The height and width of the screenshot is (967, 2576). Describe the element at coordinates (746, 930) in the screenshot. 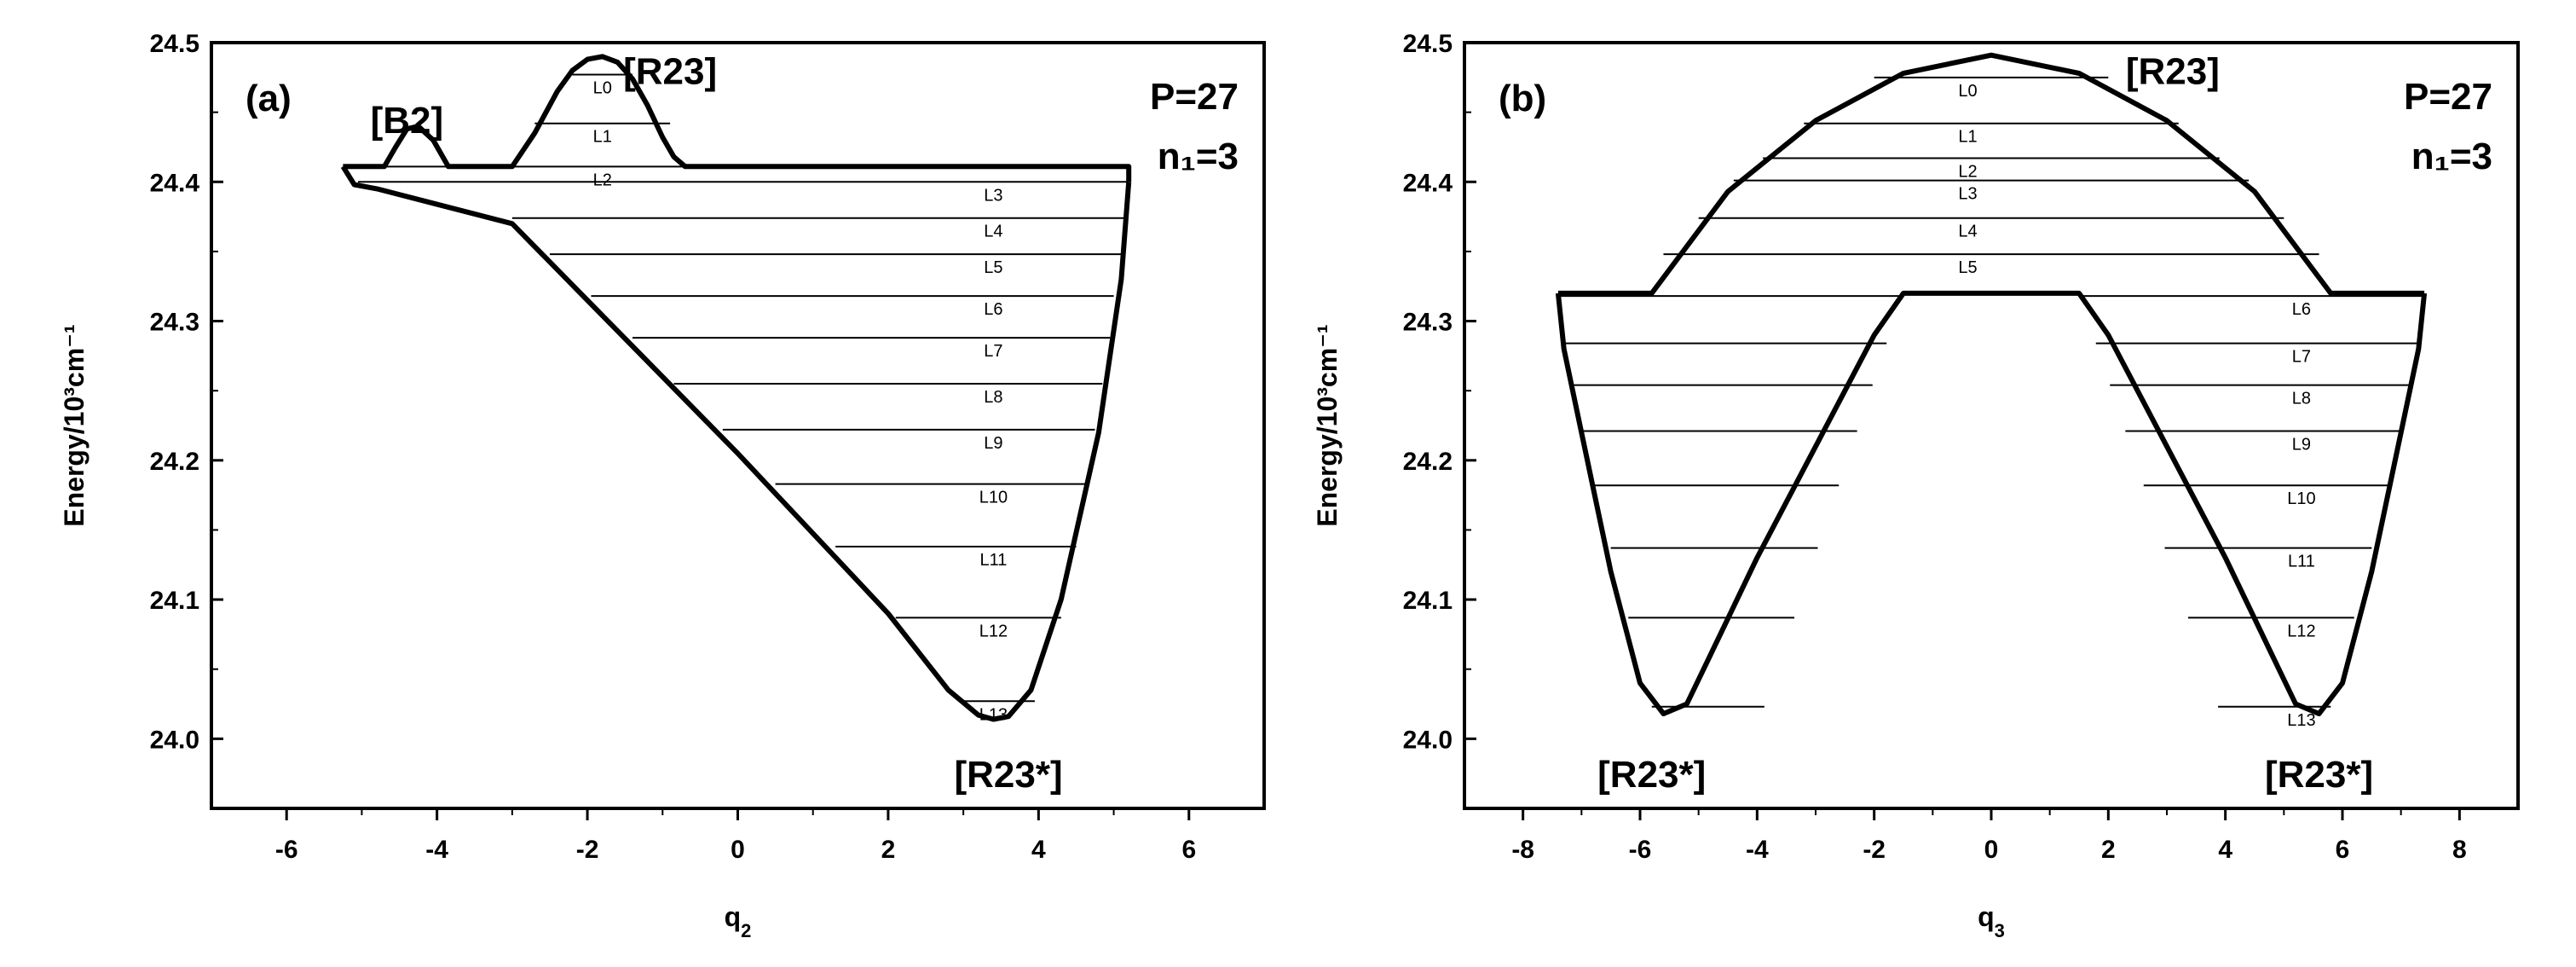

I see `x-axis-title-subscript: 2` at that location.